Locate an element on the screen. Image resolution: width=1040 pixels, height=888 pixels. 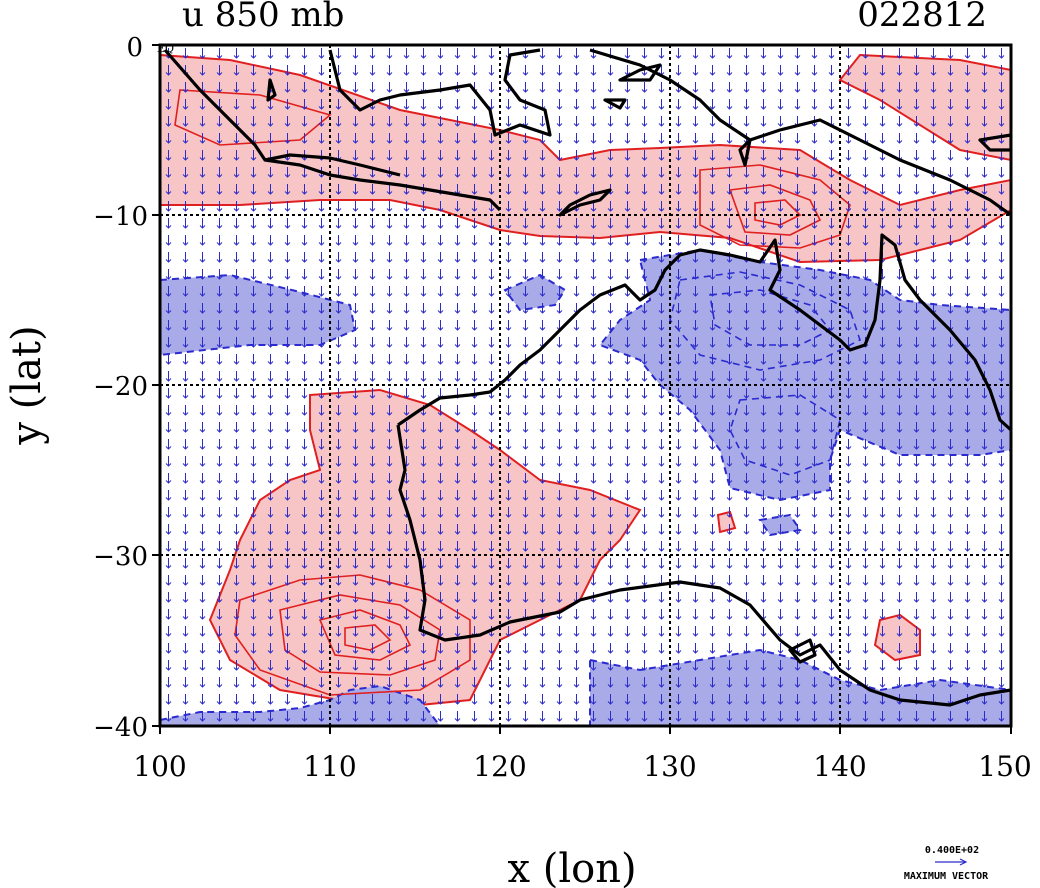
x-tick-label: 100 is located at coordinates (159, 766).